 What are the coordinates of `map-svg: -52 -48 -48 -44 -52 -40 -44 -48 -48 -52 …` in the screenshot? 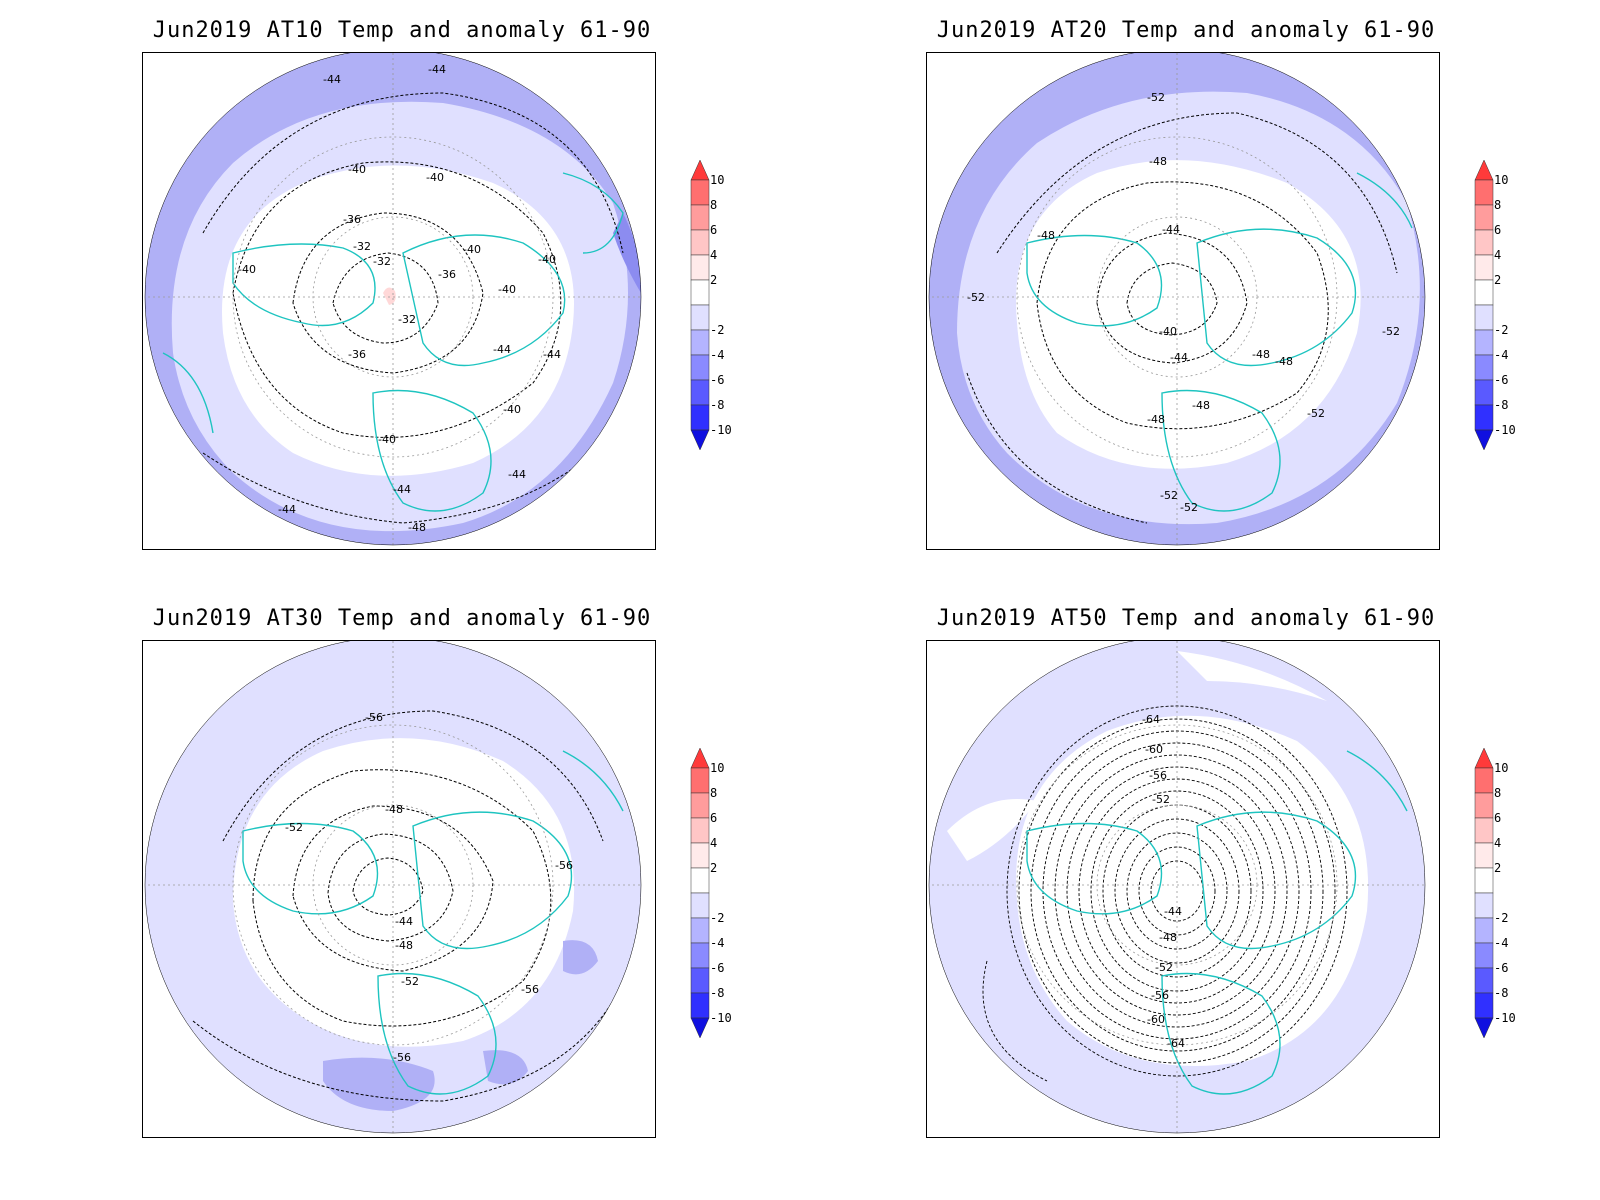 It's located at (1177, 299).